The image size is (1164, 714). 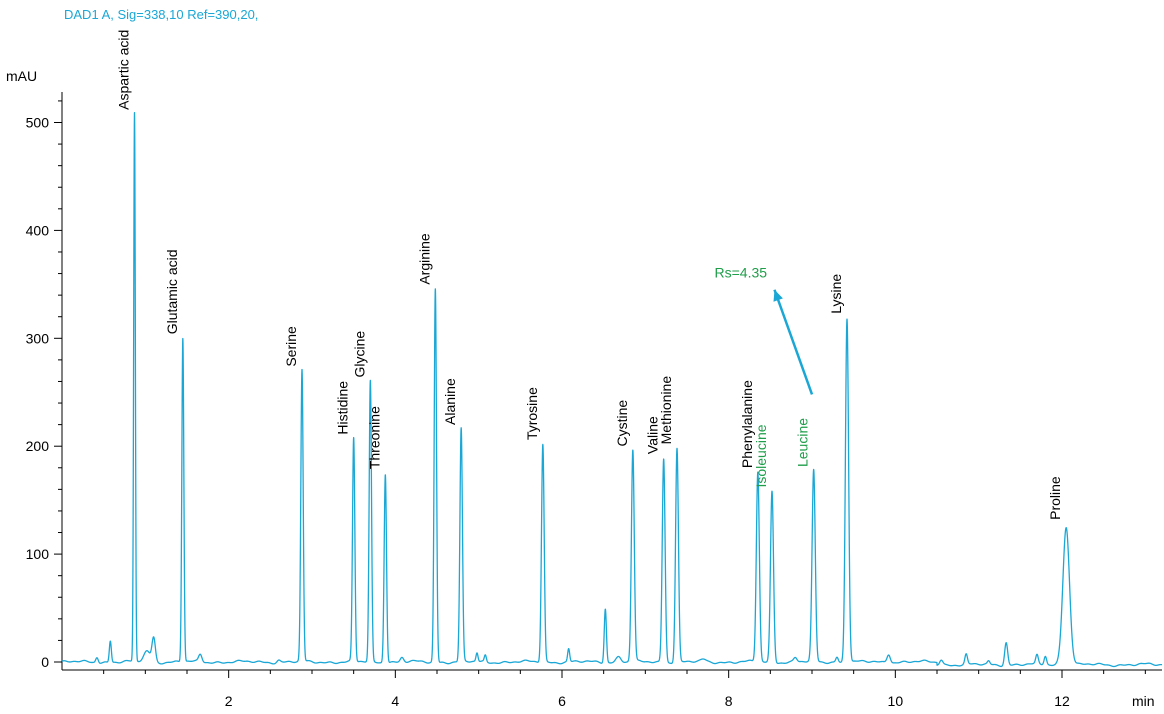 What do you see at coordinates (38, 123) in the screenshot?
I see `y-tick-label: 500` at bounding box center [38, 123].